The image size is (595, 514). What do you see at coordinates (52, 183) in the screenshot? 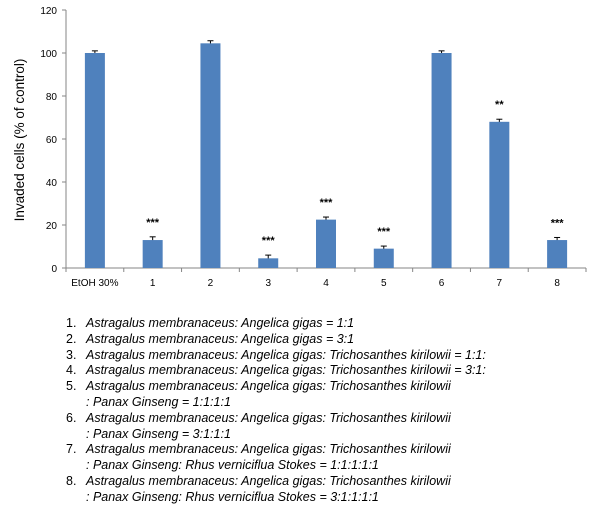
I see `y-tick-label: 40` at bounding box center [52, 183].